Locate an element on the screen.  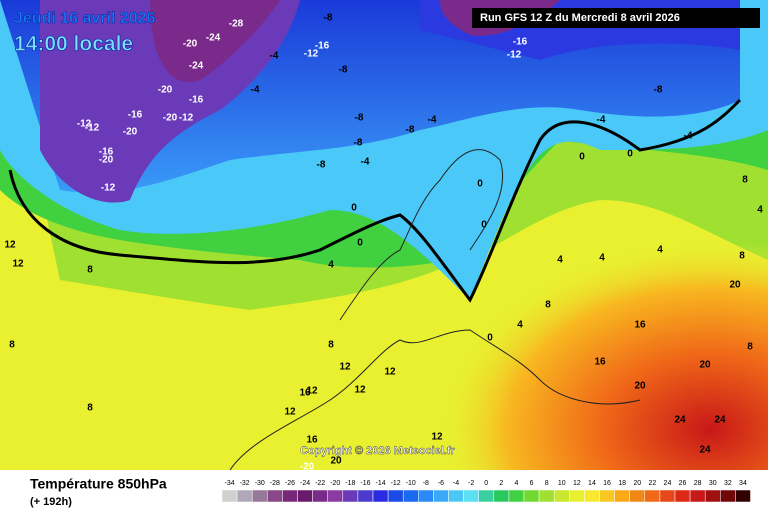
scale-label: 18 is located at coordinates (622, 483).